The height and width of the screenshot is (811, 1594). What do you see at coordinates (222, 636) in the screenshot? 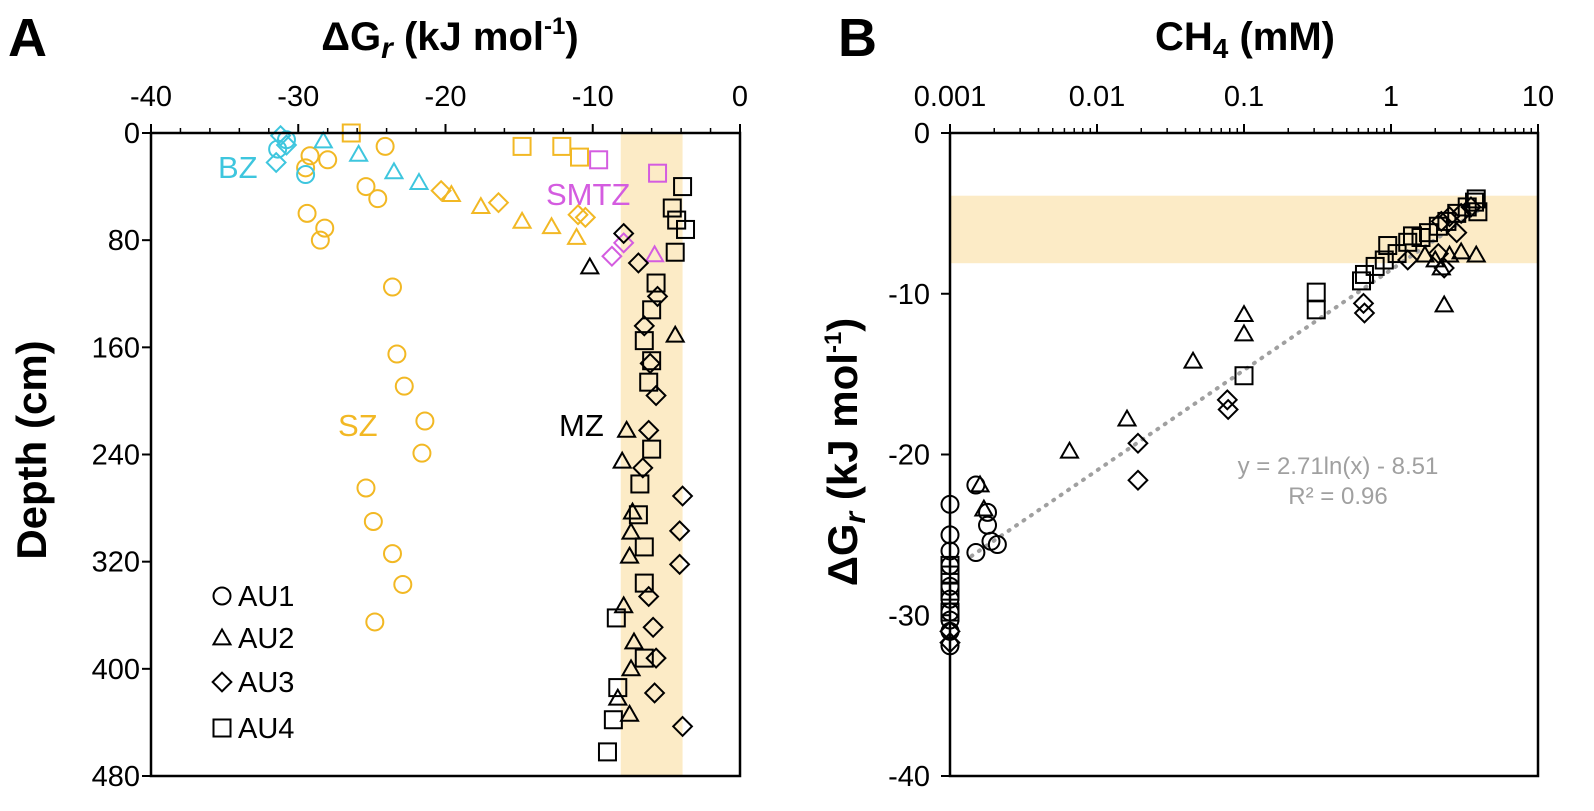
I see `legend-marker-au2` at bounding box center [222, 636].